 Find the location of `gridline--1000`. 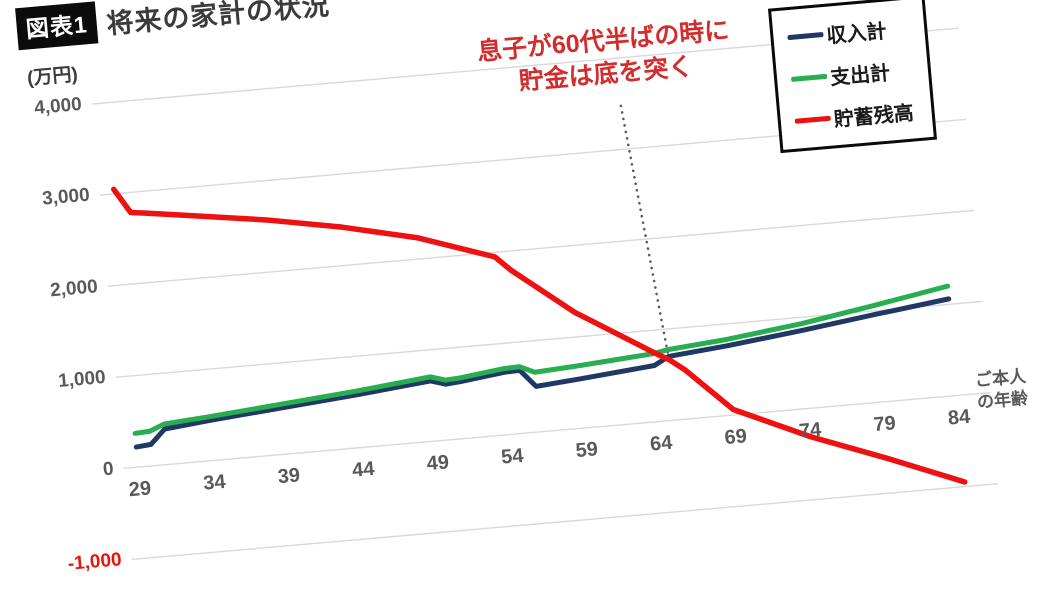

gridline--1000 is located at coordinates (565, 521).